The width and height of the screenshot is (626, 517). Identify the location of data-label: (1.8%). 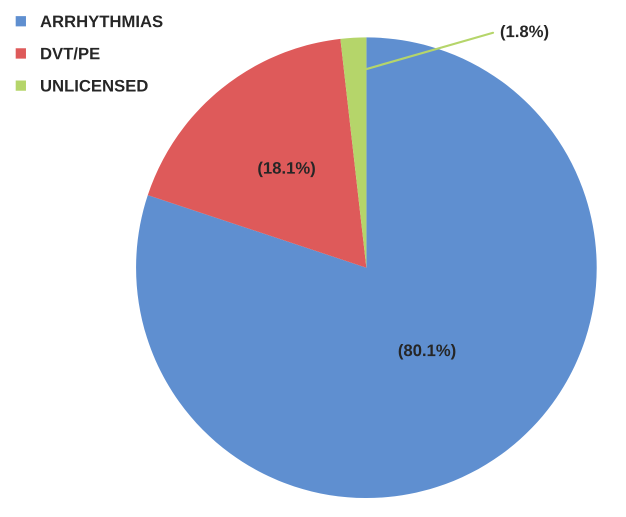
(524, 33).